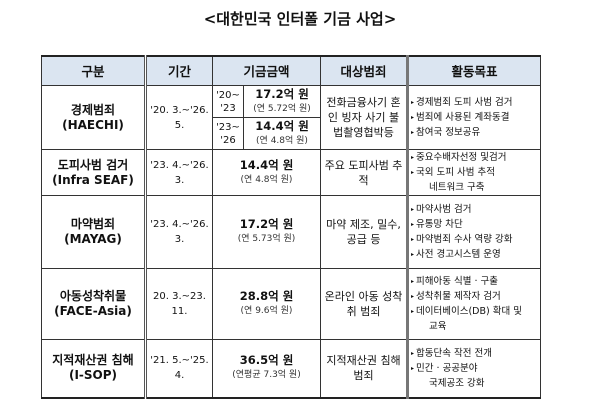 The height and width of the screenshot is (407, 600). What do you see at coordinates (474, 311) in the screenshot?
I see `goal-item: 데이터베이스(DB) 확대 및` at bounding box center [474, 311].